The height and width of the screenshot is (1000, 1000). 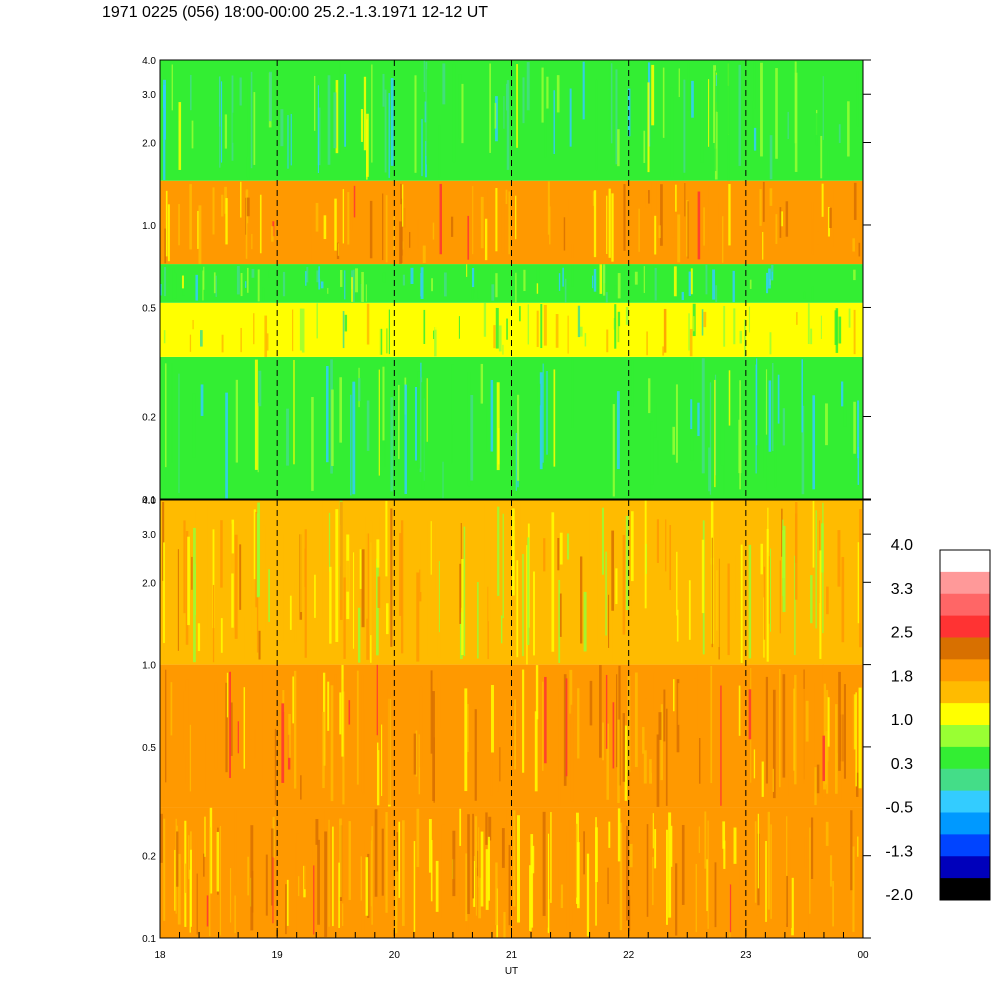 What do you see at coordinates (149, 748) in the screenshot?
I see `y-tick-label: 0.5` at bounding box center [149, 748].